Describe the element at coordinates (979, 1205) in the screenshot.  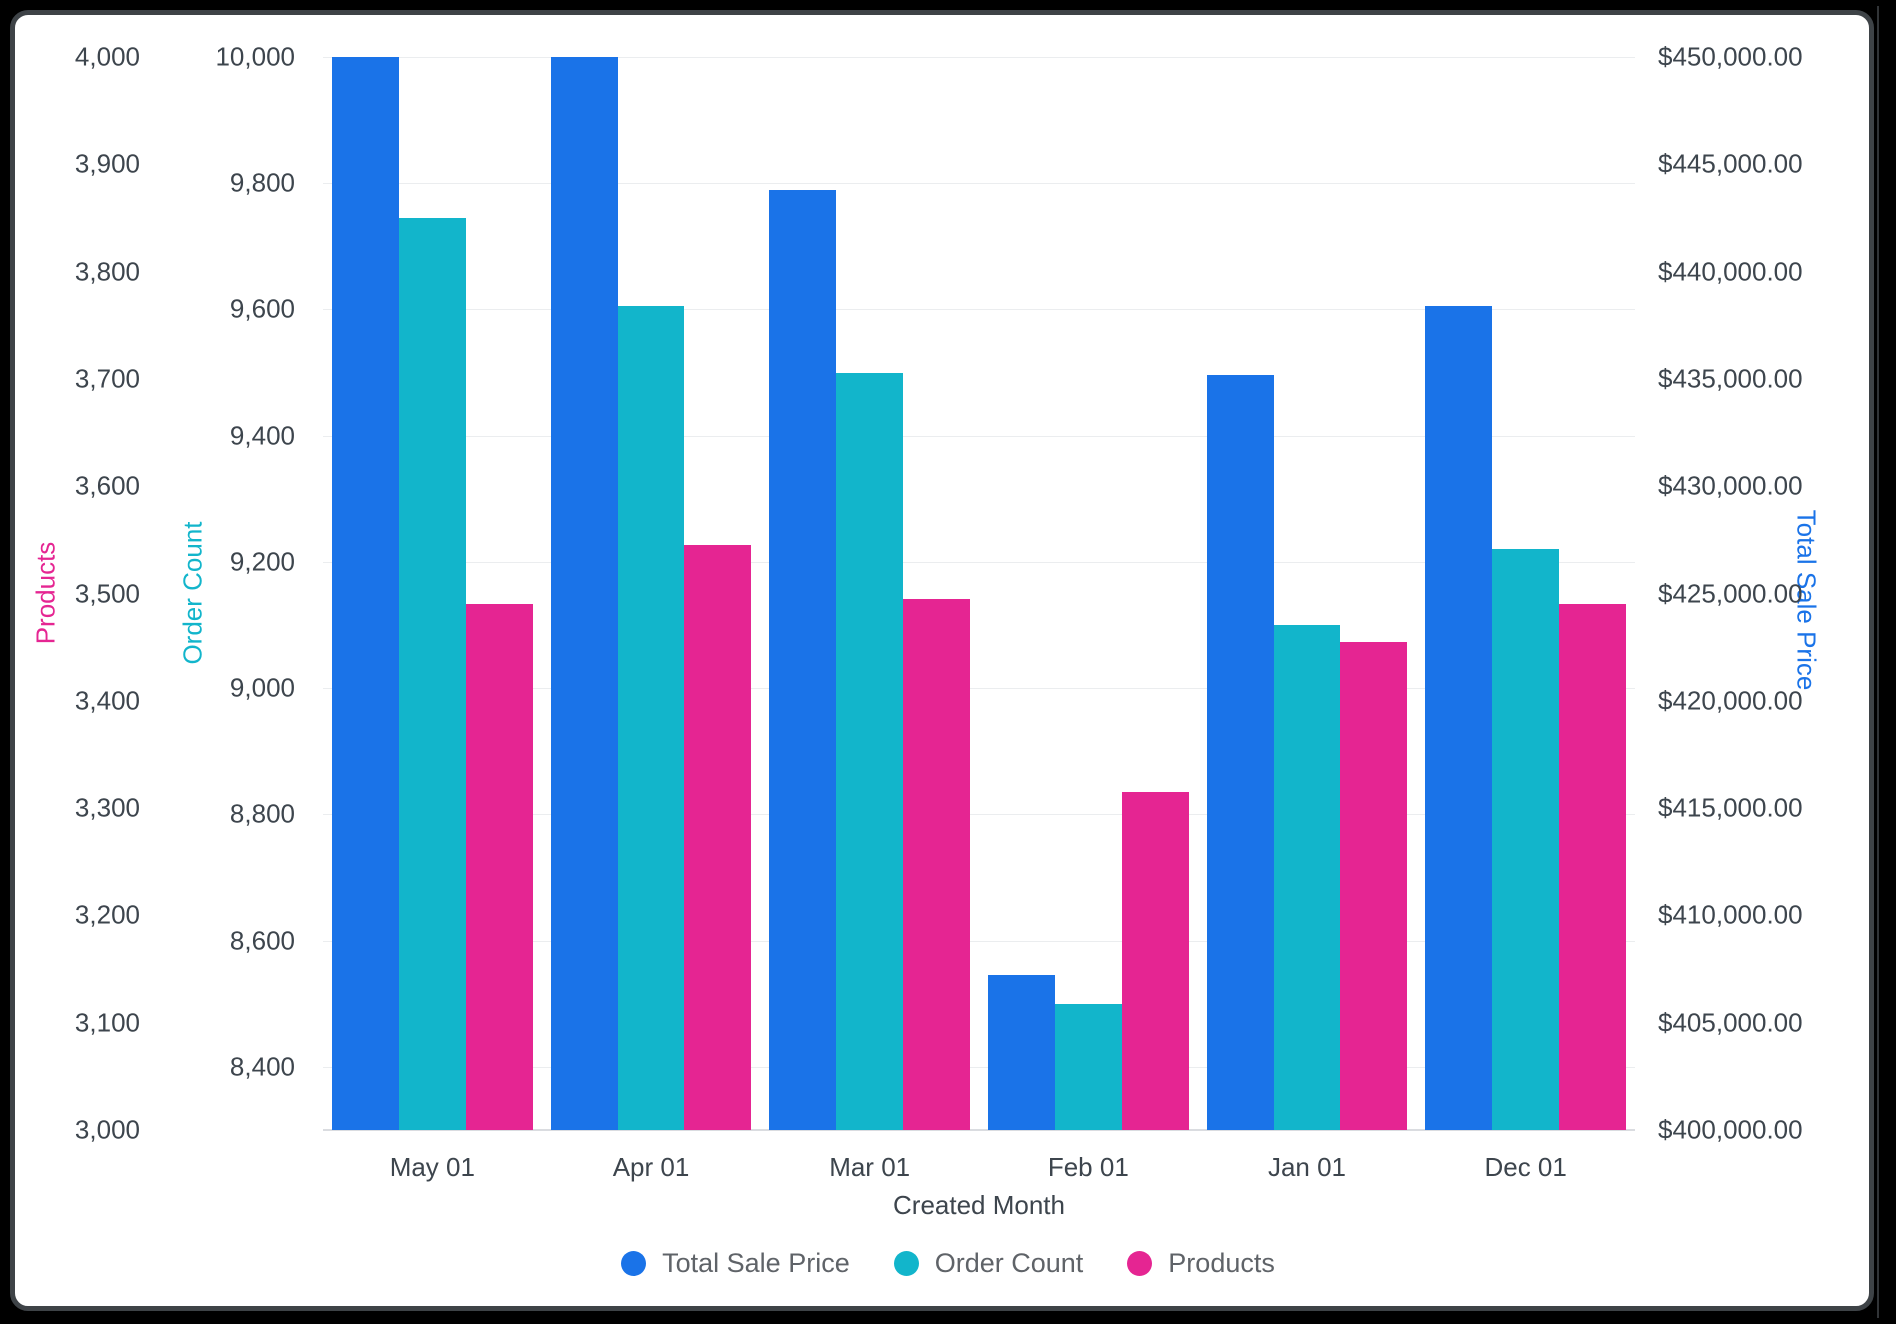
I see `x-axis-title: Created Month` at that location.